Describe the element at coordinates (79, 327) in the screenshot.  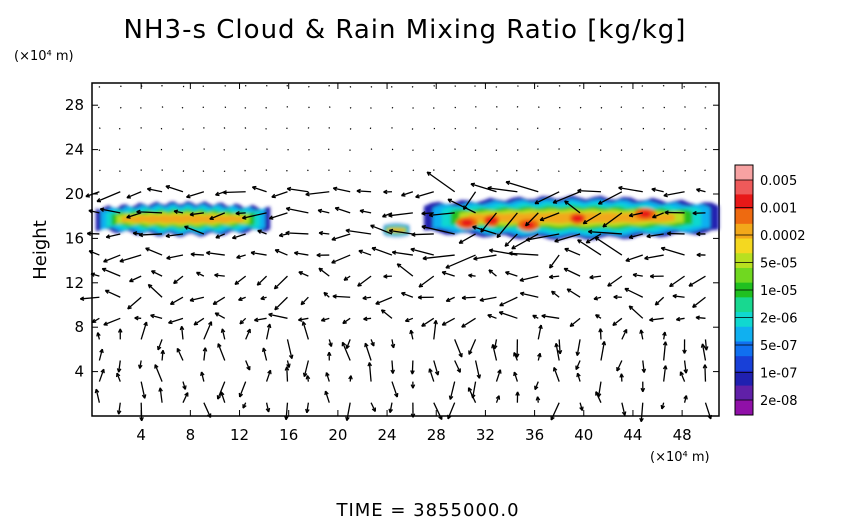
I see `y-tick-label: 8` at that location.